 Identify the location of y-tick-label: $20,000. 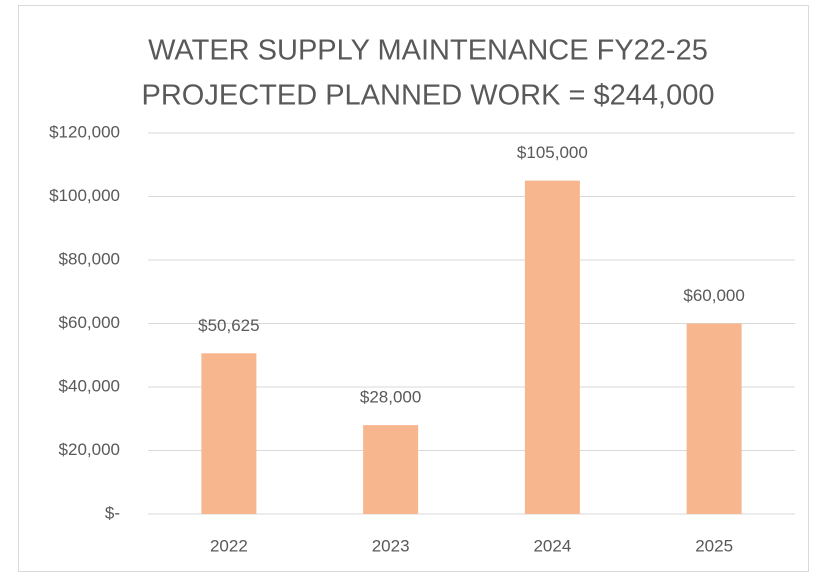
(89, 449).